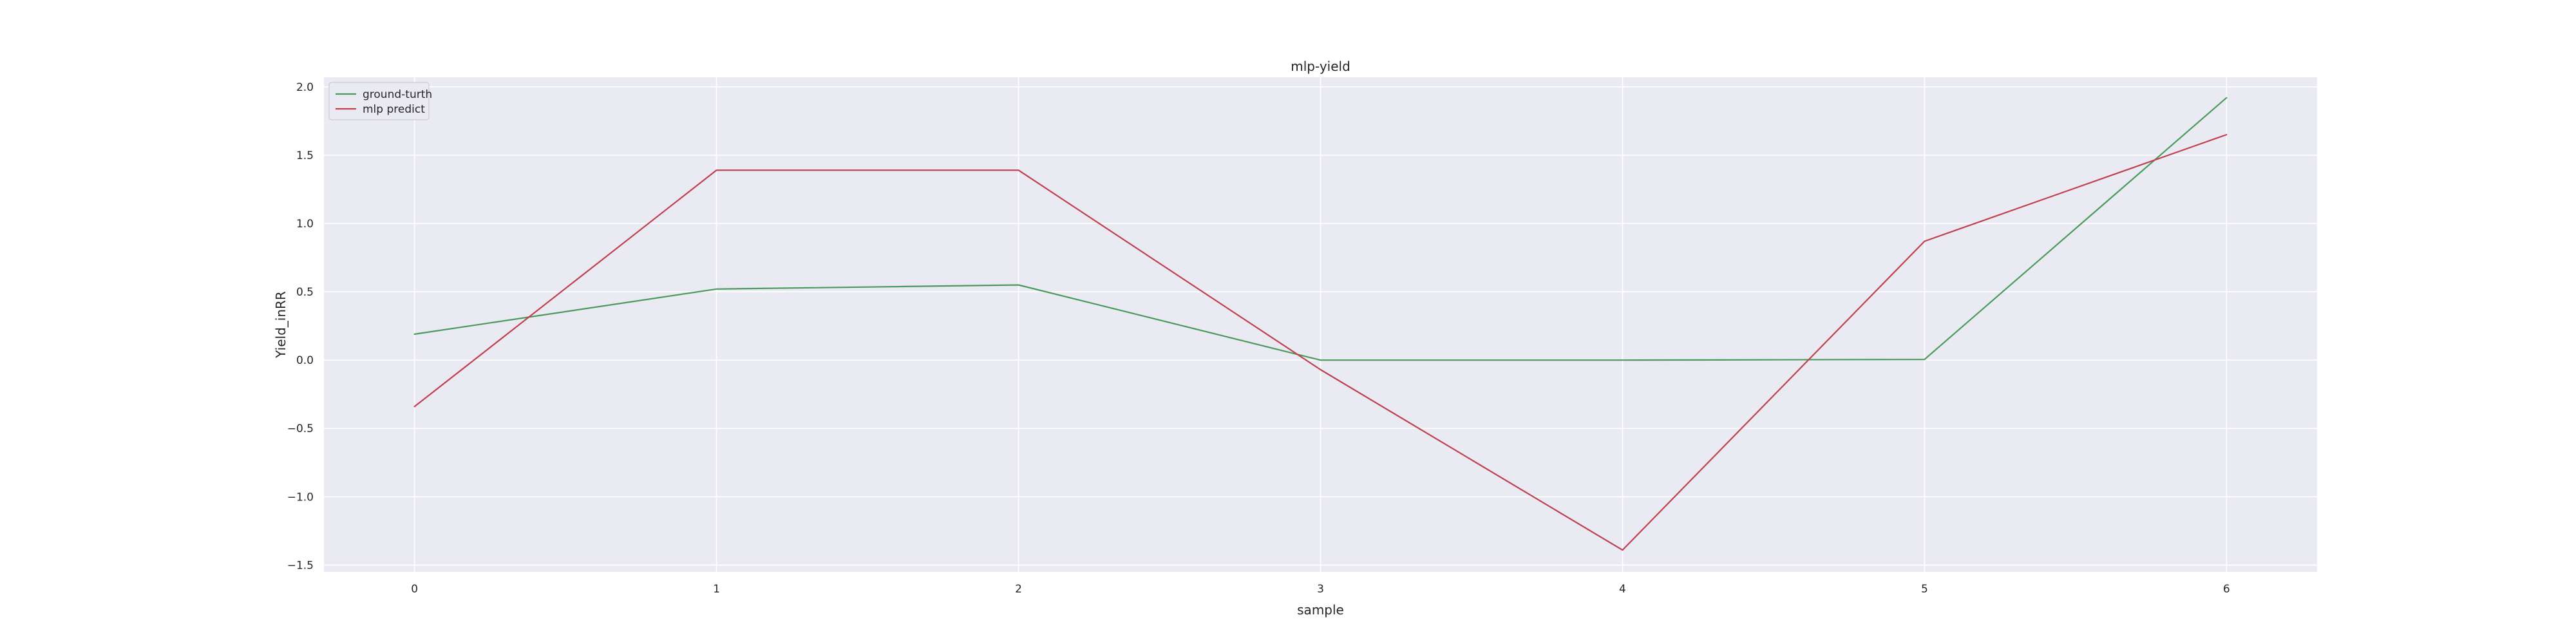 This screenshot has height=644, width=2576. I want to click on x-tick-label: 6, so click(2227, 589).